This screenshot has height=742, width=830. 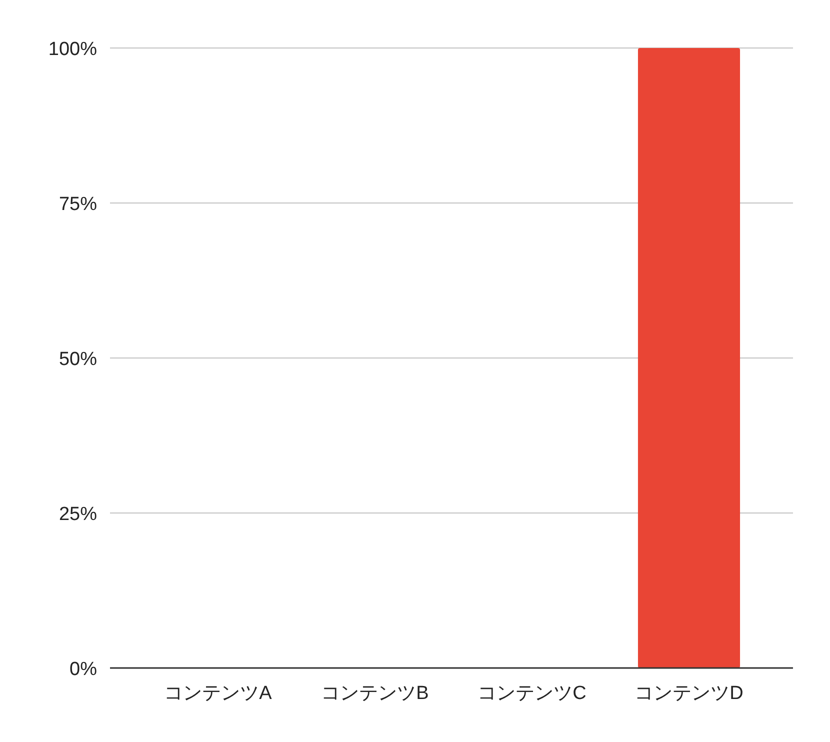 What do you see at coordinates (78, 514) in the screenshot?
I see `y-tick-label: 25%` at bounding box center [78, 514].